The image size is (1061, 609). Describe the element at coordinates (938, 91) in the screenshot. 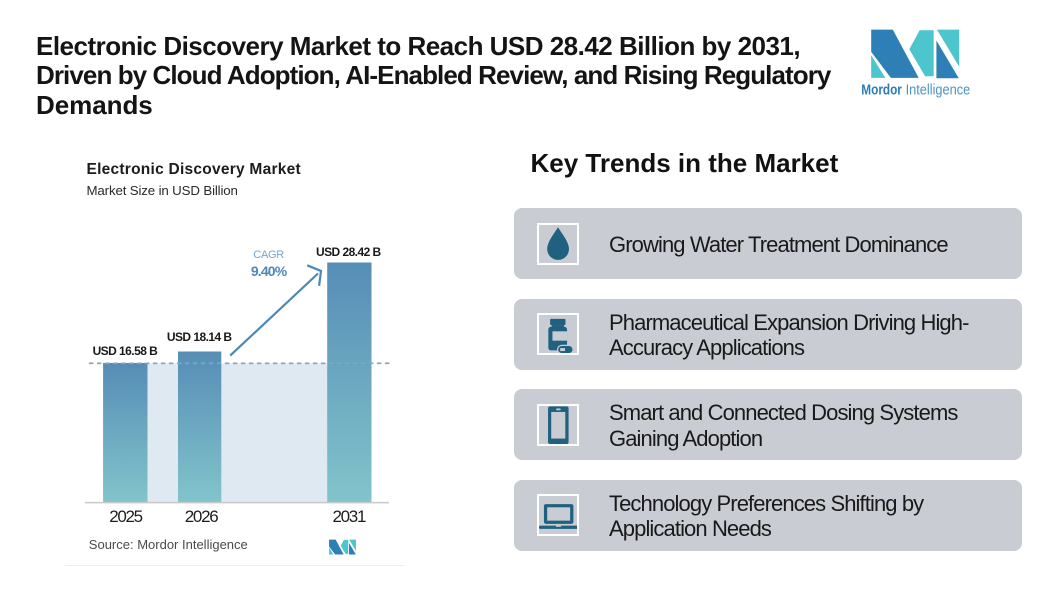

I see `svg-text: Intelligence` at that location.